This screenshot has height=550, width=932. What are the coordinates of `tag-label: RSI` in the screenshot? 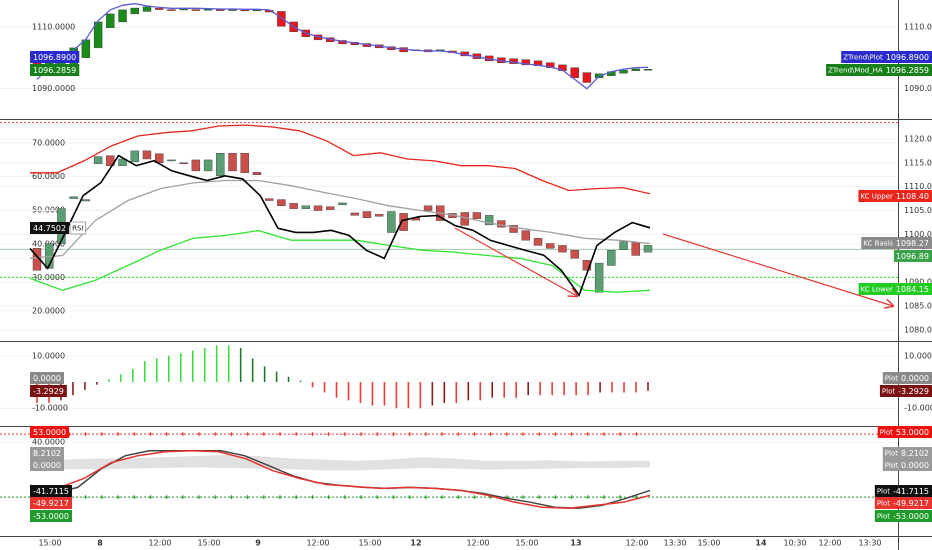 It's located at (77, 229).